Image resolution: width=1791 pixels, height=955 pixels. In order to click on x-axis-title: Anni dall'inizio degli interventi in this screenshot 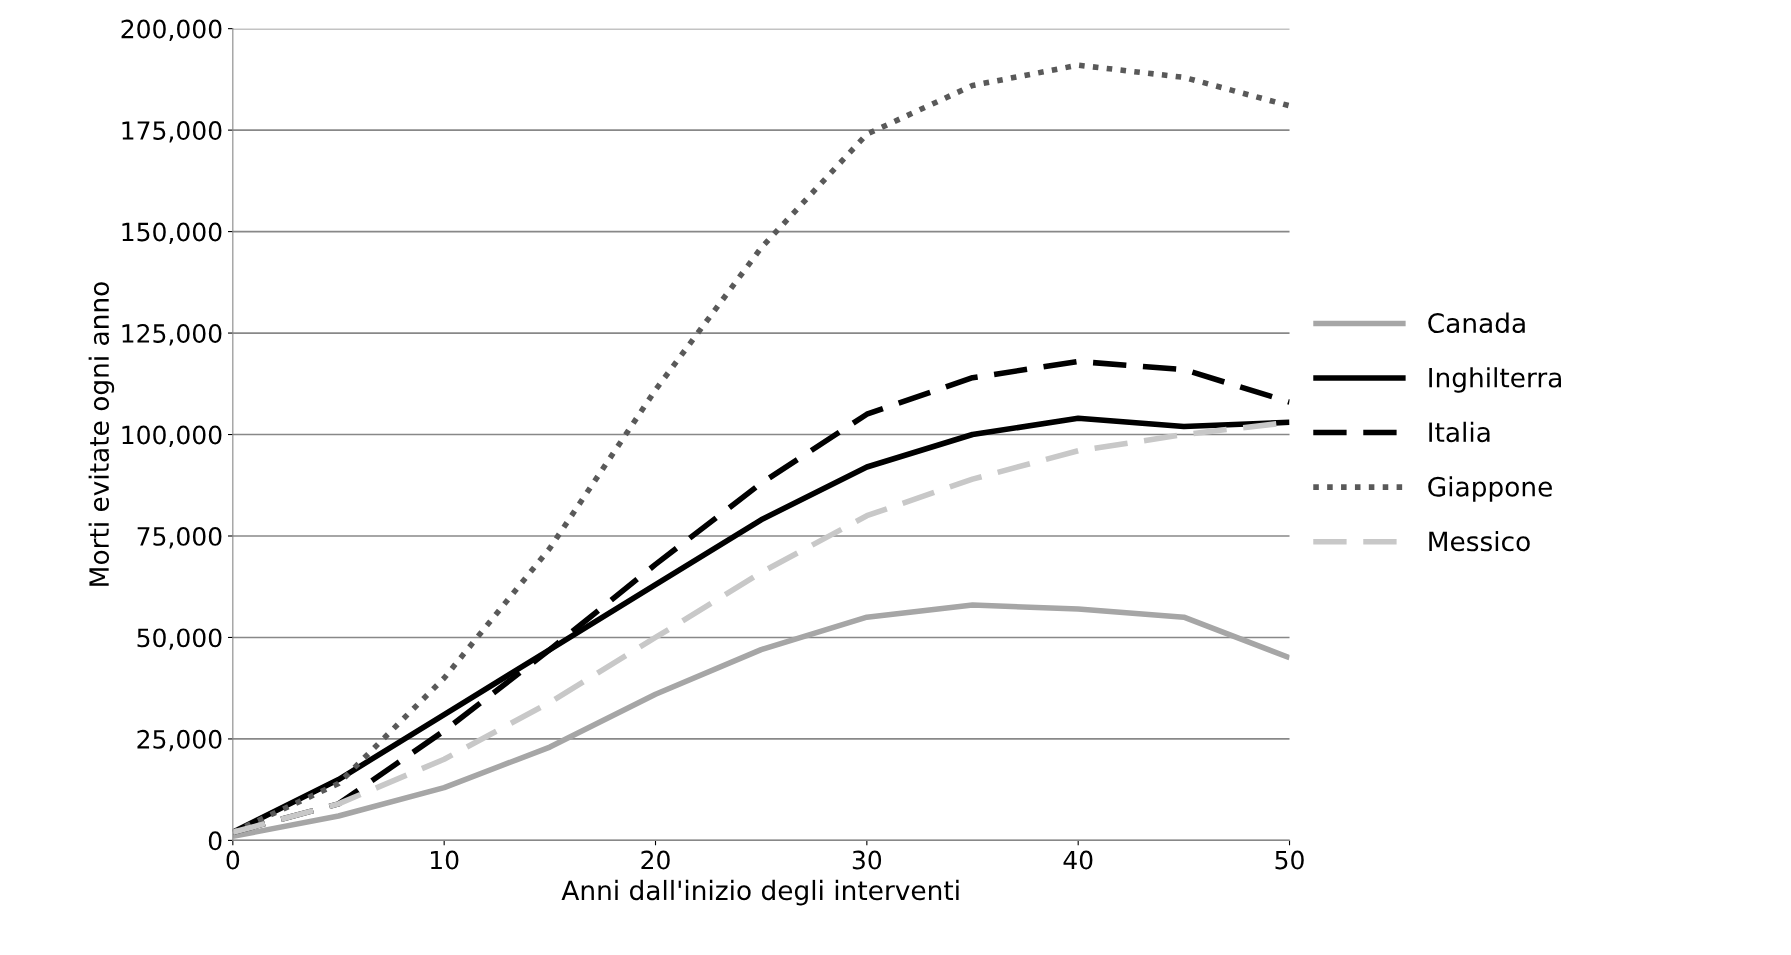, I will do `click(760, 892)`.